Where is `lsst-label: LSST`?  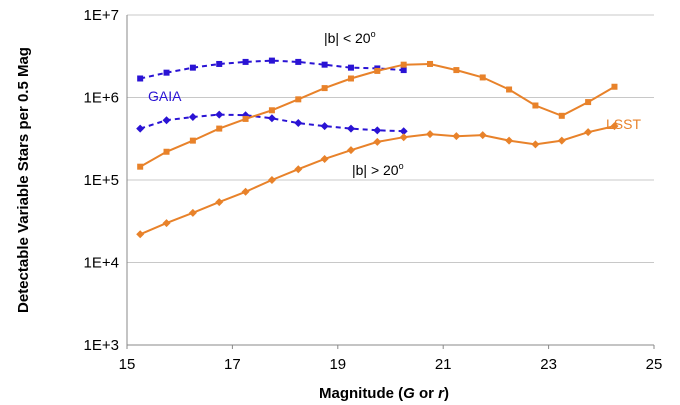 lsst-label: LSST is located at coordinates (623, 124).